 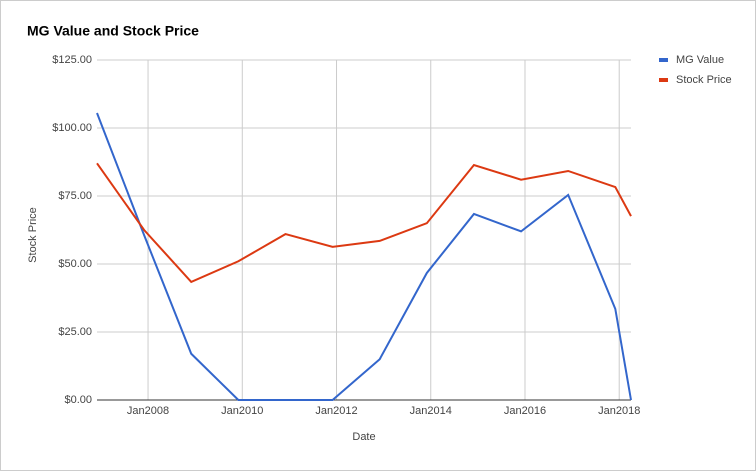 I want to click on y-tick-label: $75.00, so click(x=75, y=196).